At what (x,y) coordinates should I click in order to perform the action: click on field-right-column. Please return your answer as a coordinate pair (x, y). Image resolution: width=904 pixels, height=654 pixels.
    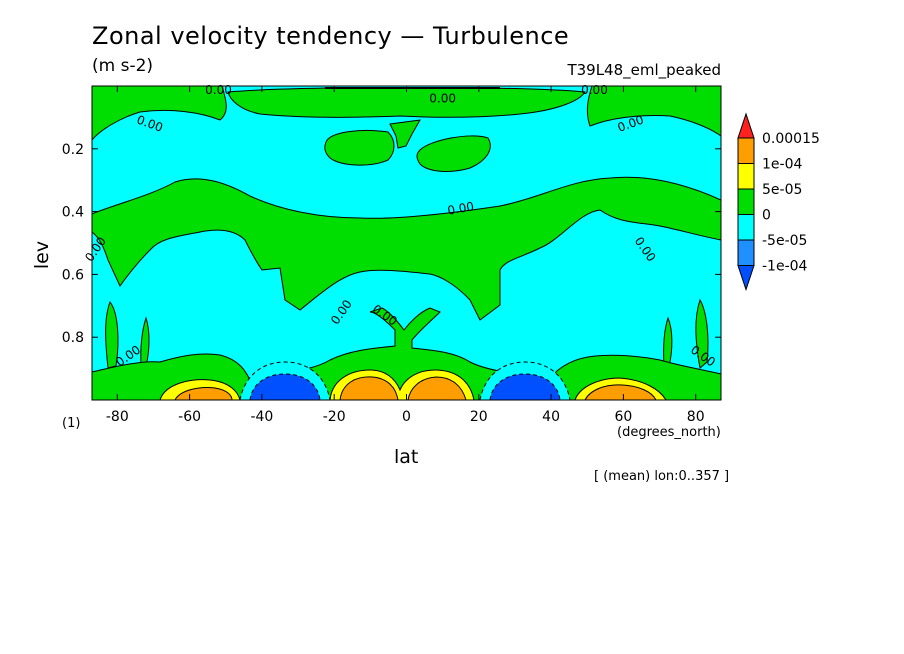
    Looking at the image, I should click on (702, 333).